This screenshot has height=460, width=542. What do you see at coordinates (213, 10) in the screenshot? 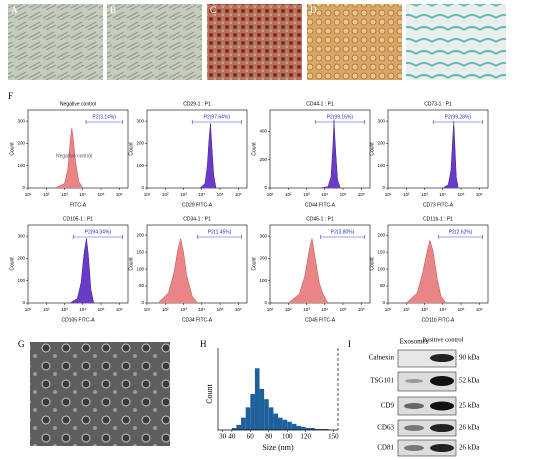
I see `panel-label: C` at bounding box center [213, 10].